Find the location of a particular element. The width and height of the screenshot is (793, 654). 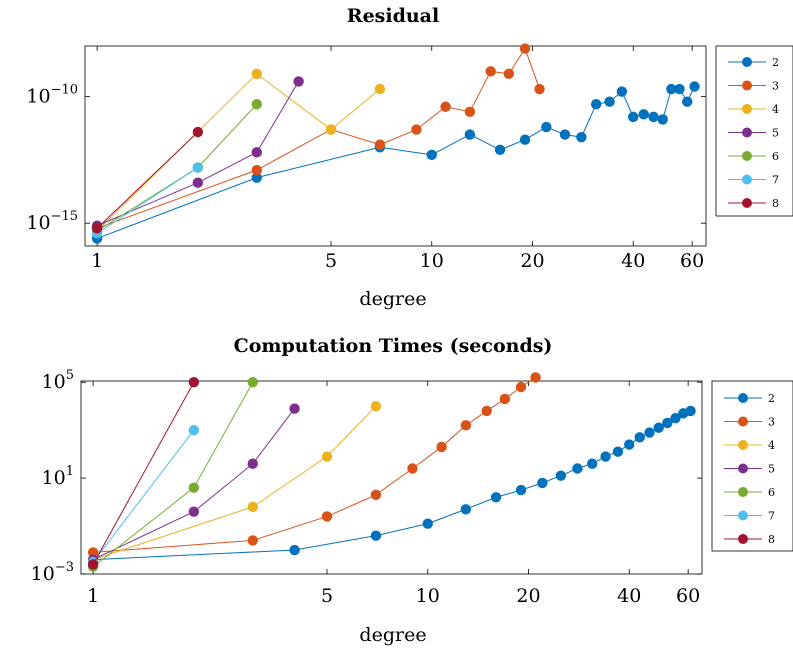

y-tick-label: 10⁵ is located at coordinates (58, 380).